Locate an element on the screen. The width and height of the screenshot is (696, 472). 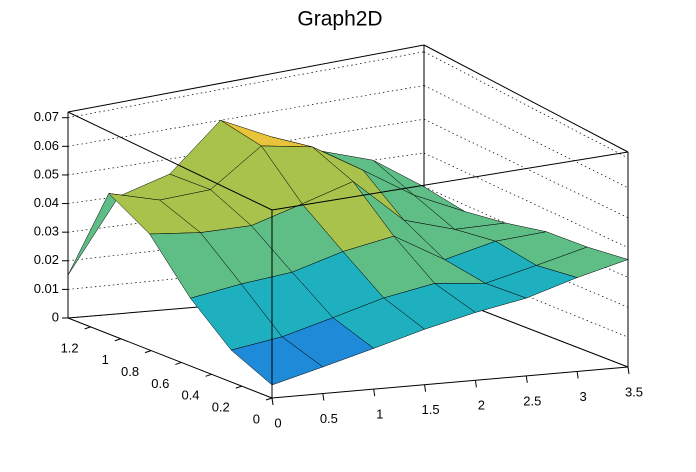
x-tick-label: 0 is located at coordinates (277, 422).